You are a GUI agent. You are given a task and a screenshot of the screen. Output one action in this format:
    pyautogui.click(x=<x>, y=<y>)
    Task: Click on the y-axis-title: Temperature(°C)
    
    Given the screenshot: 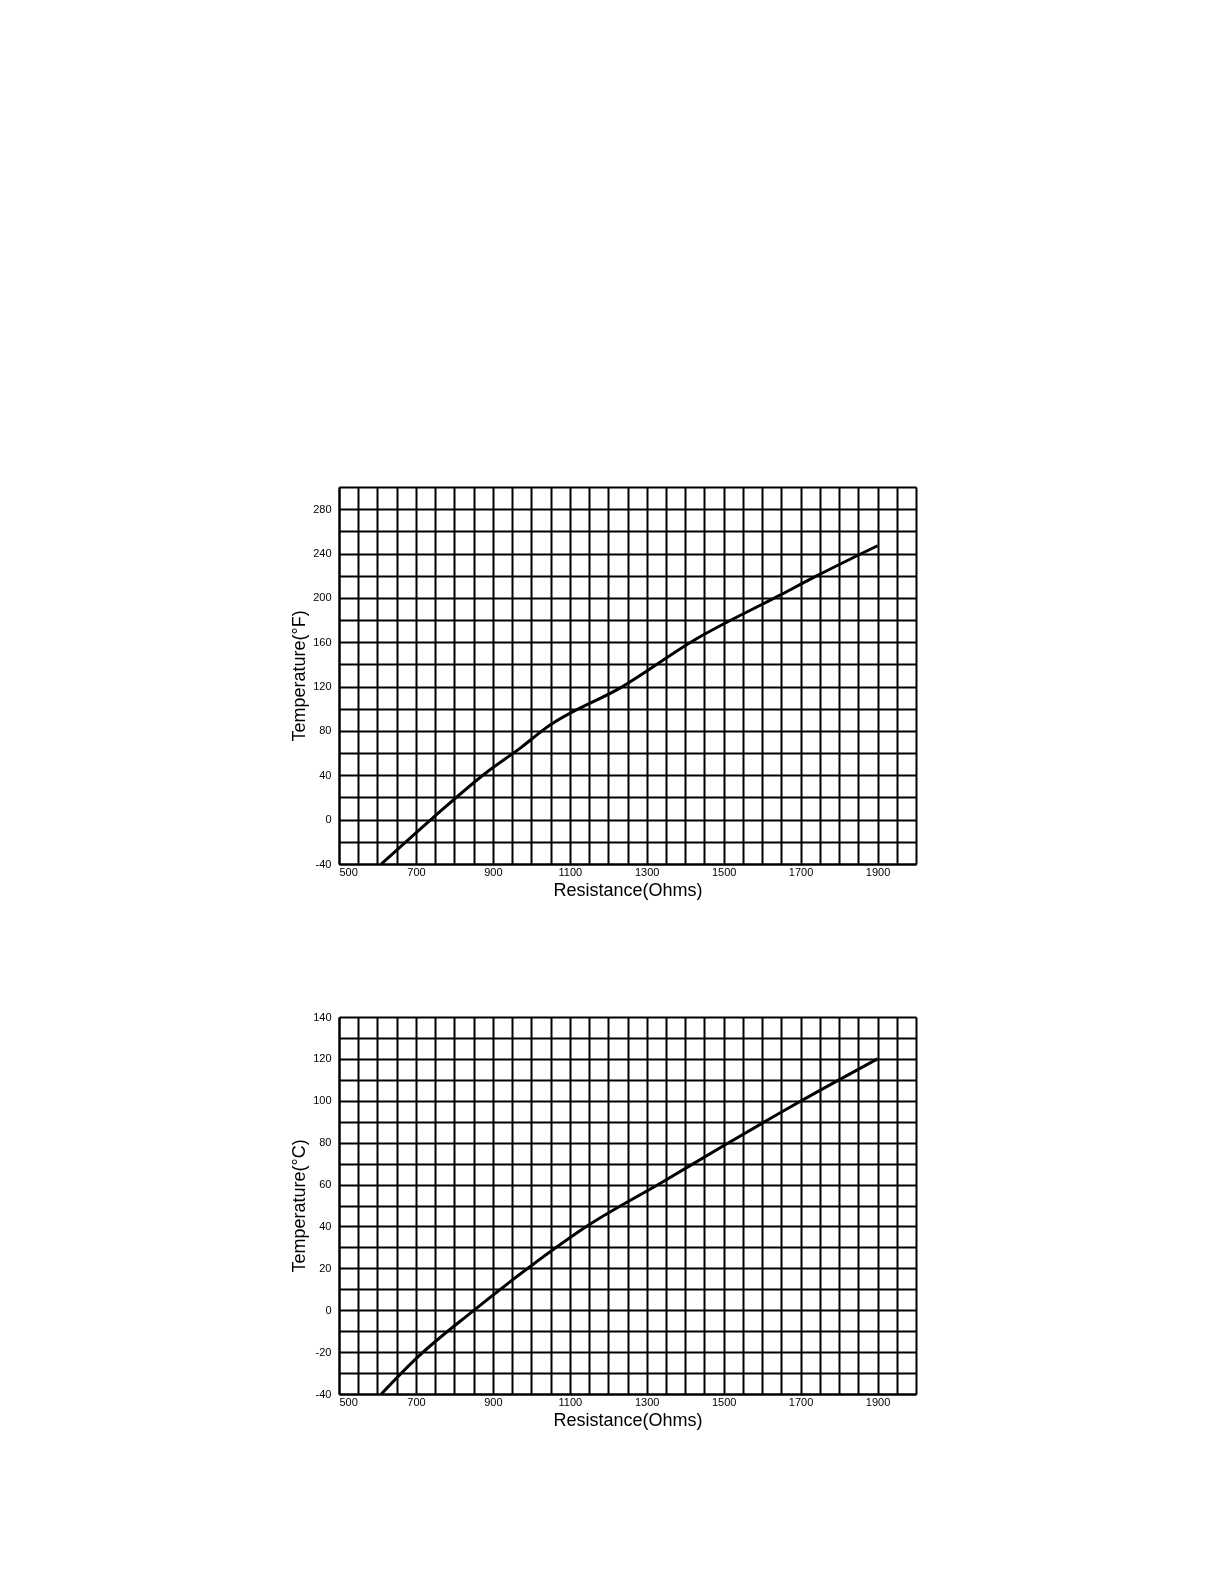 What is the action you would take?
    pyautogui.click(x=299, y=1206)
    